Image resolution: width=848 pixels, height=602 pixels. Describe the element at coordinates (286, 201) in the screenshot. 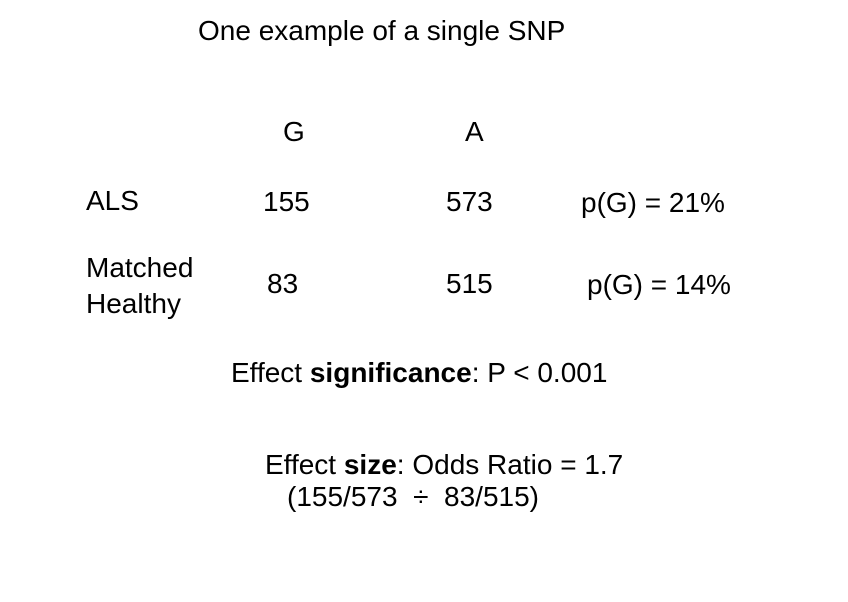

I see `cell-als-g-count: 155` at that location.